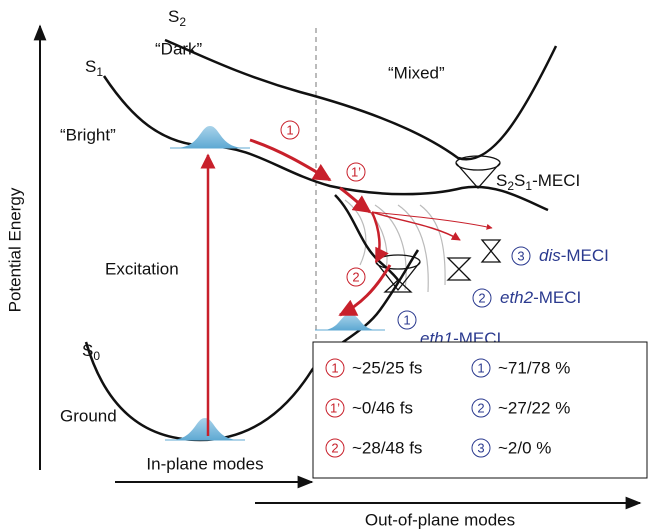 The image size is (652, 531). Describe the element at coordinates (289, 129) in the screenshot. I see `pathway-marker: 1` at that location.